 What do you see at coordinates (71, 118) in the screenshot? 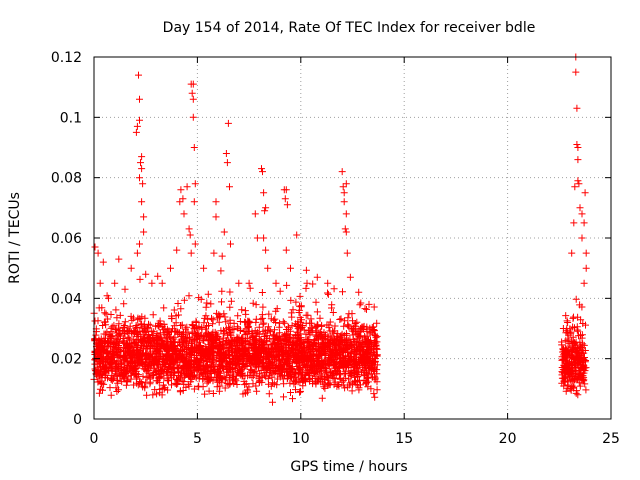
I see `y-tick-label: 0.1` at bounding box center [71, 118].